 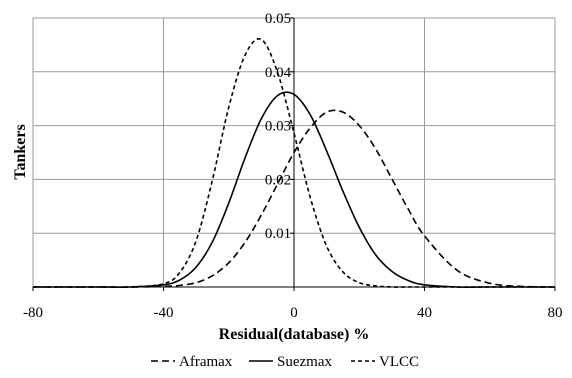 I want to click on y-tick-label-3: 0.04, so click(x=278, y=73).